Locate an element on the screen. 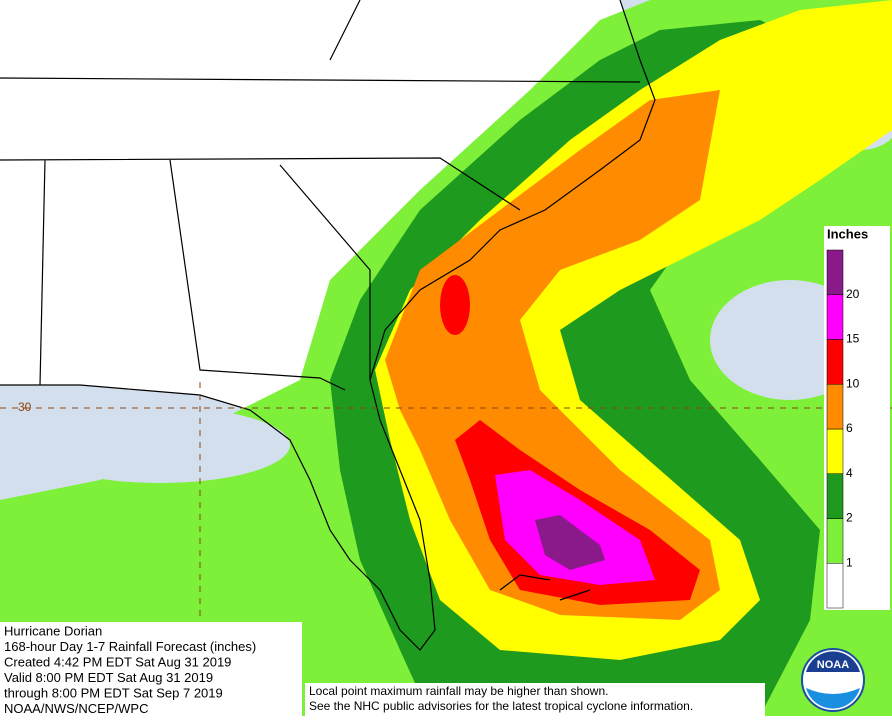 This screenshot has width=892, height=721. legend-tick-label: 10 is located at coordinates (853, 383).